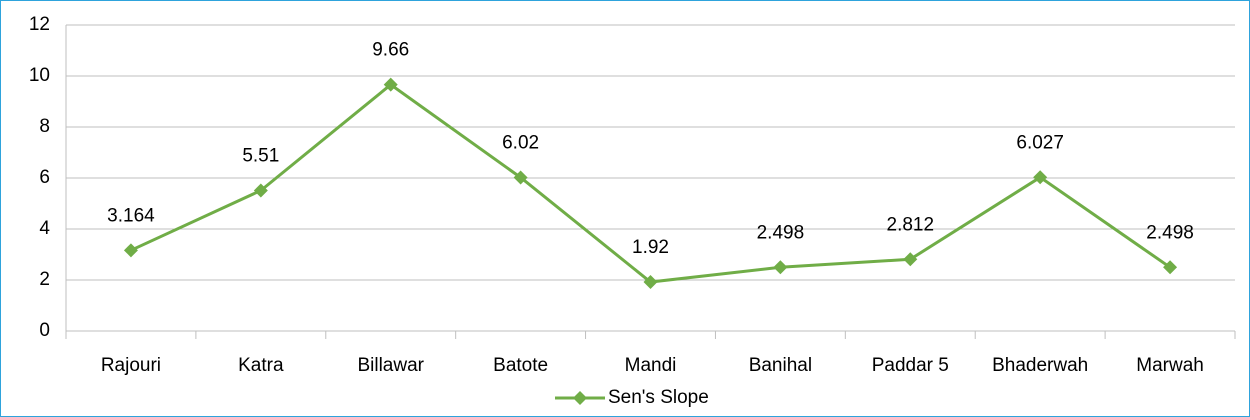 This screenshot has width=1250, height=417. I want to click on y-tick-label: 2, so click(44, 279).